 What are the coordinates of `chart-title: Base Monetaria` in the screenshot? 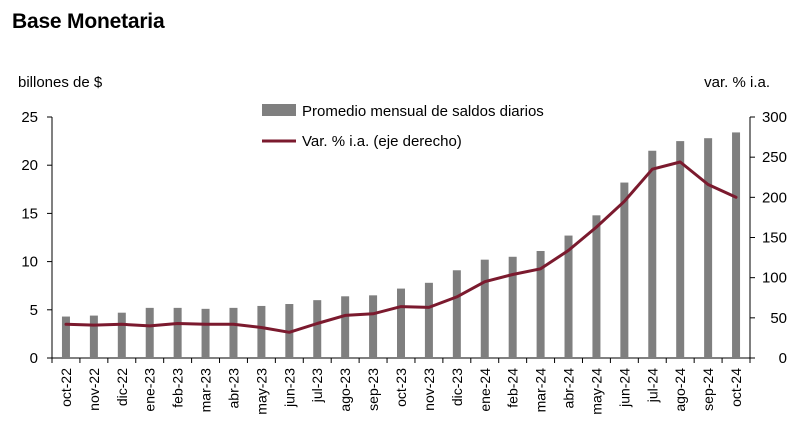 It's located at (88, 21).